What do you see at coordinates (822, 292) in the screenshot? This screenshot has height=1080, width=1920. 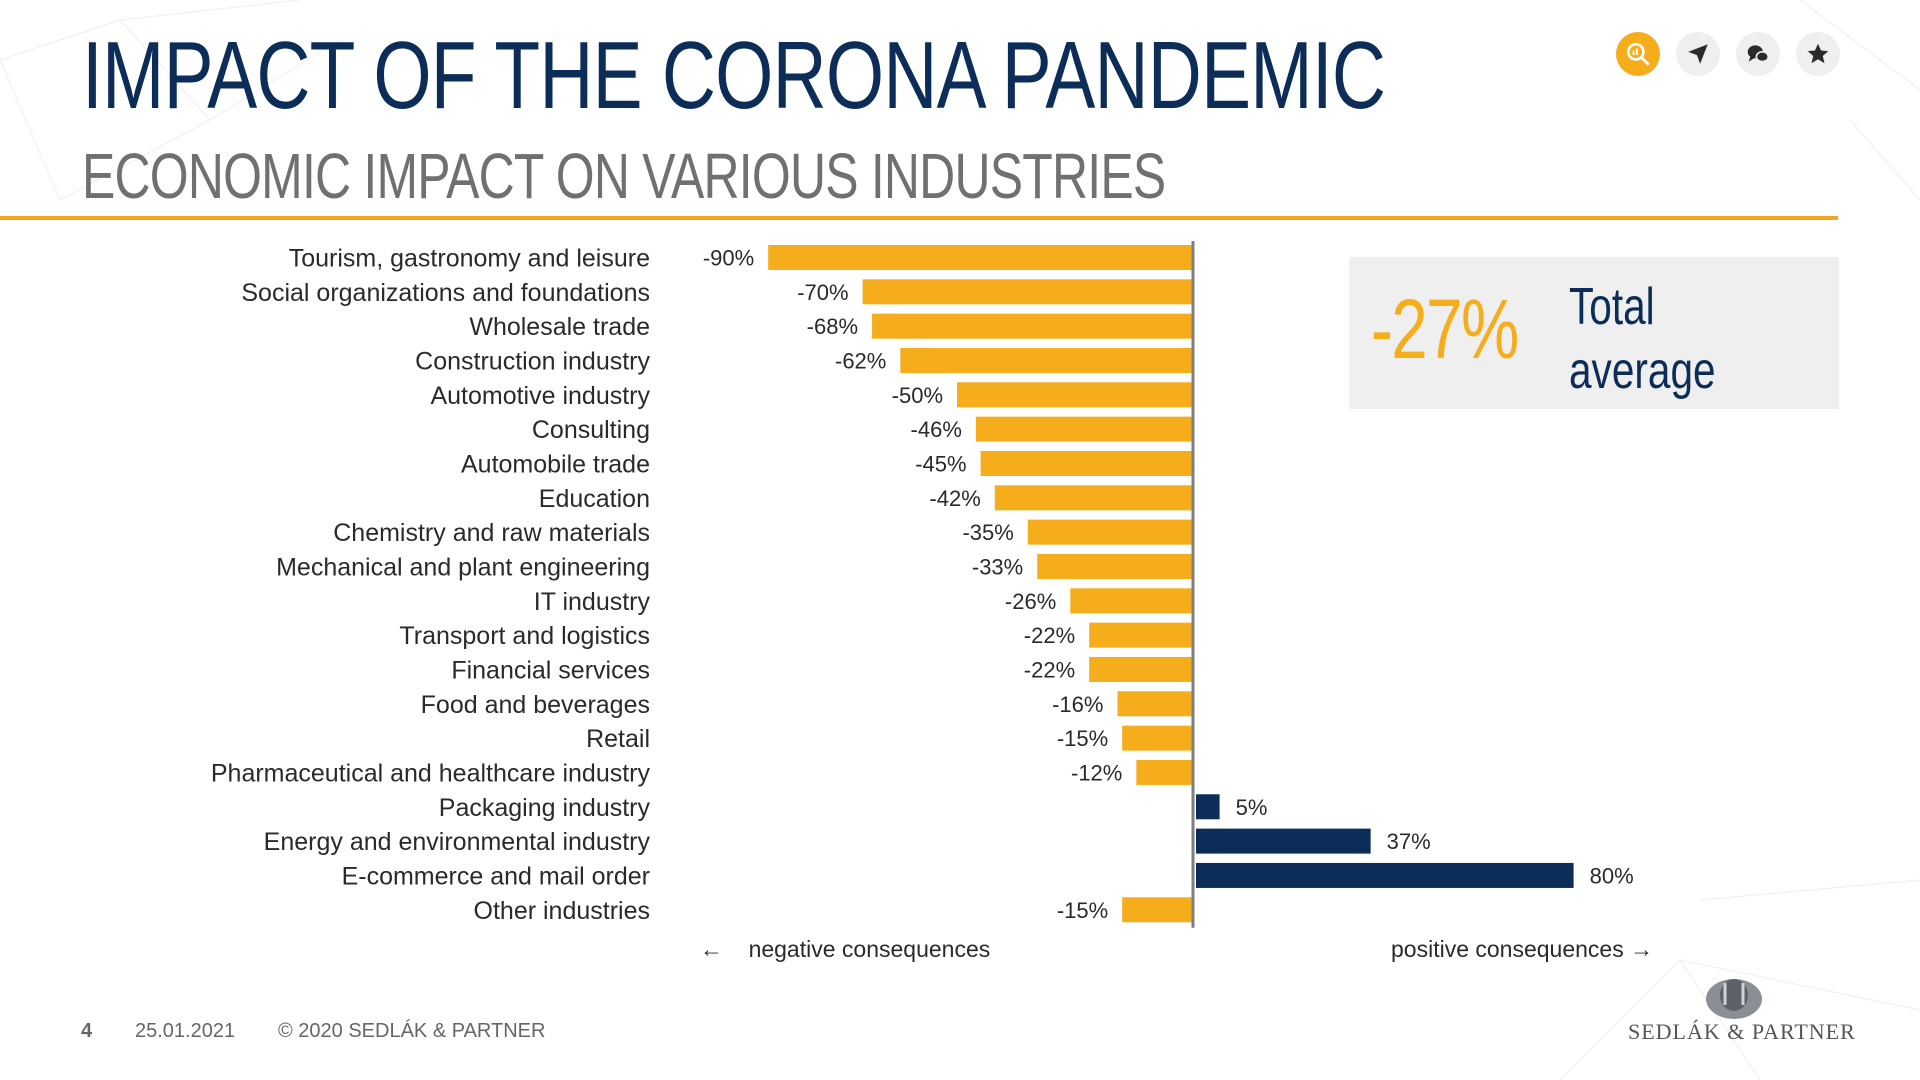 I see `data-label: -70%` at bounding box center [822, 292].